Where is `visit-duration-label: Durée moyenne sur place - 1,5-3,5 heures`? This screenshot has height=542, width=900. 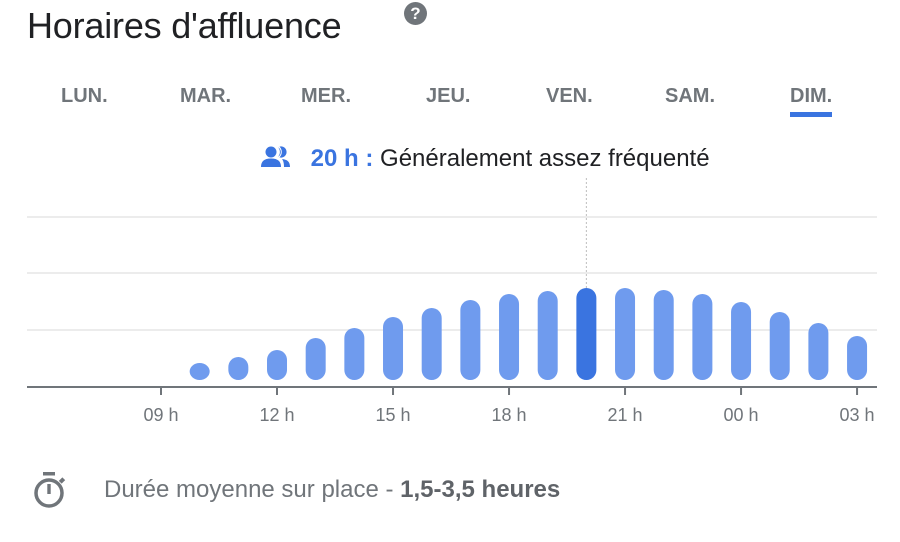
visit-duration-label: Durée moyenne sur place - 1,5-3,5 heures is located at coordinates (332, 490).